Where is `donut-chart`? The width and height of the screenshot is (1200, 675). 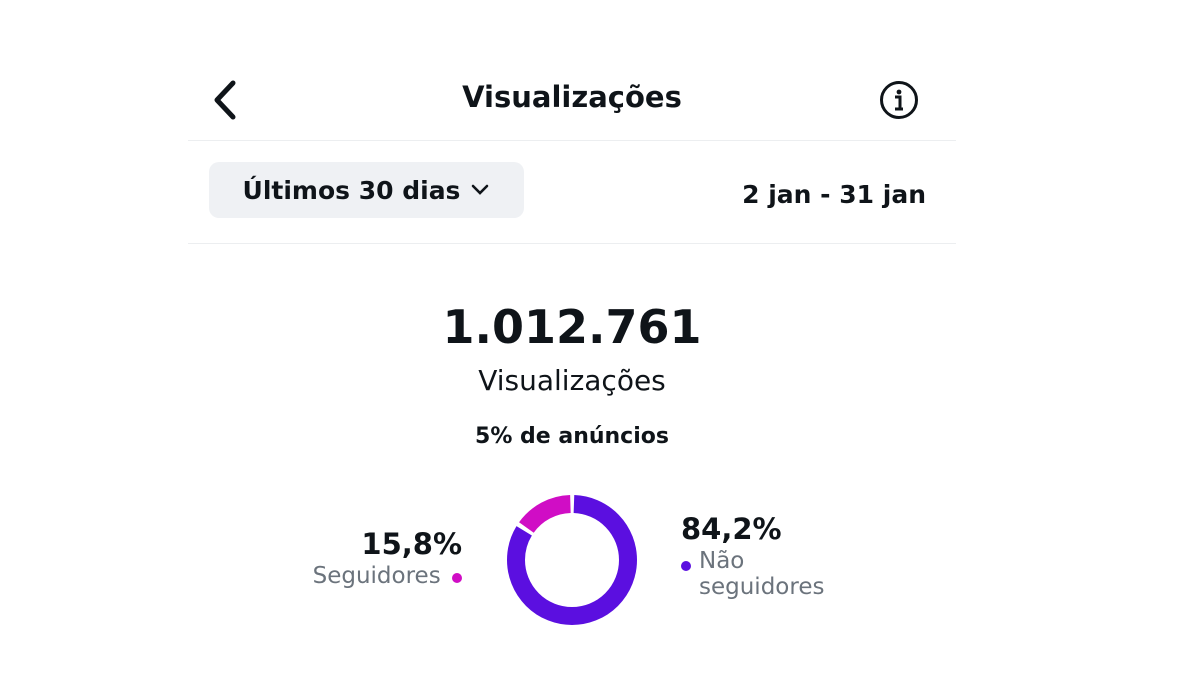
donut-chart is located at coordinates (572, 560).